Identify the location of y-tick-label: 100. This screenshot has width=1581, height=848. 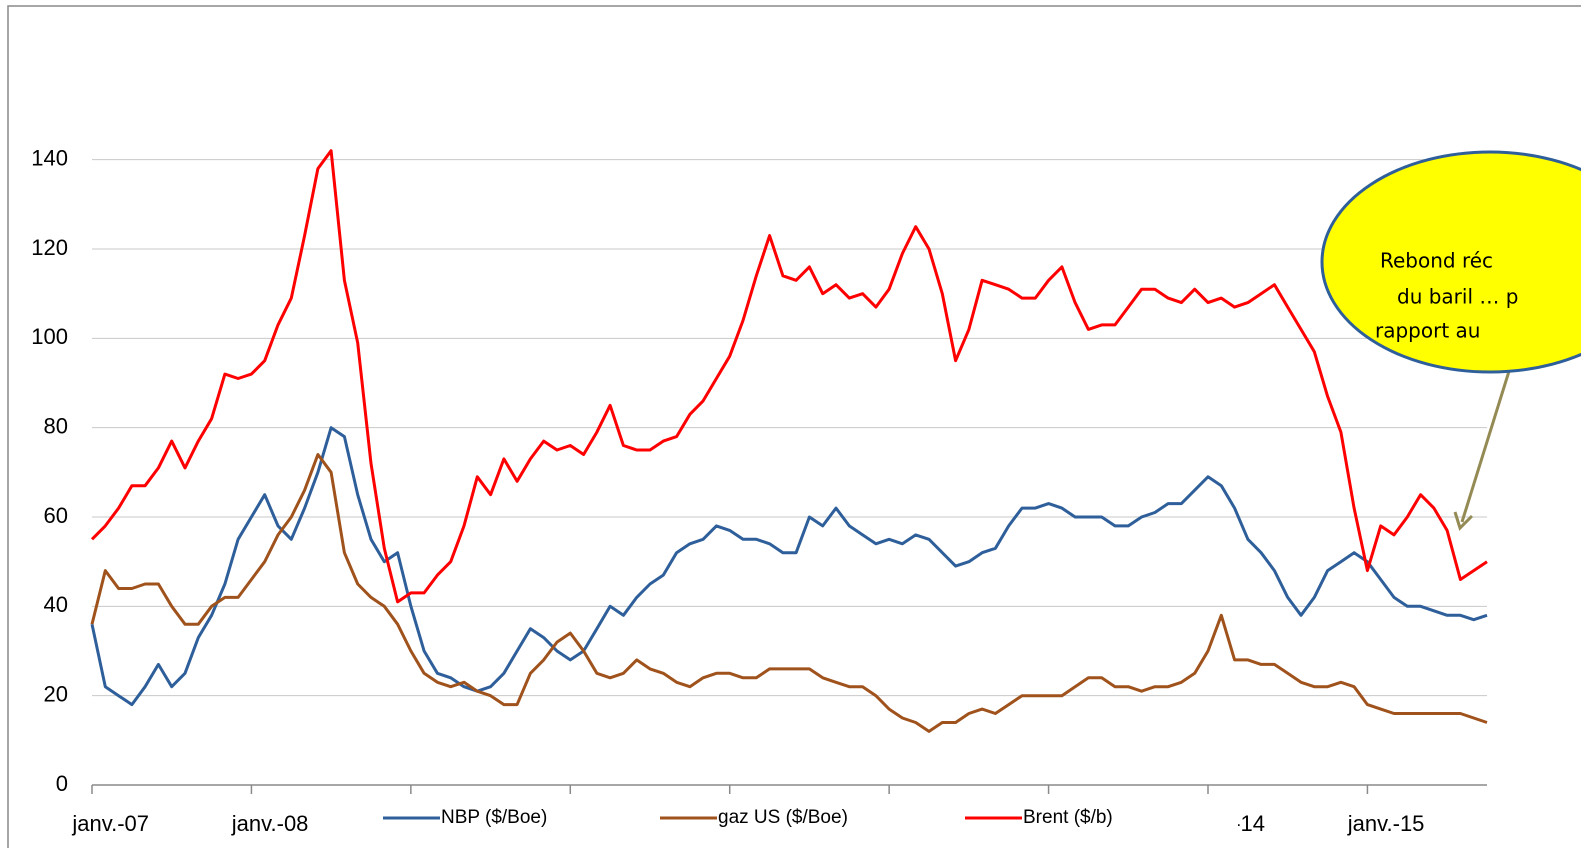
(49, 336).